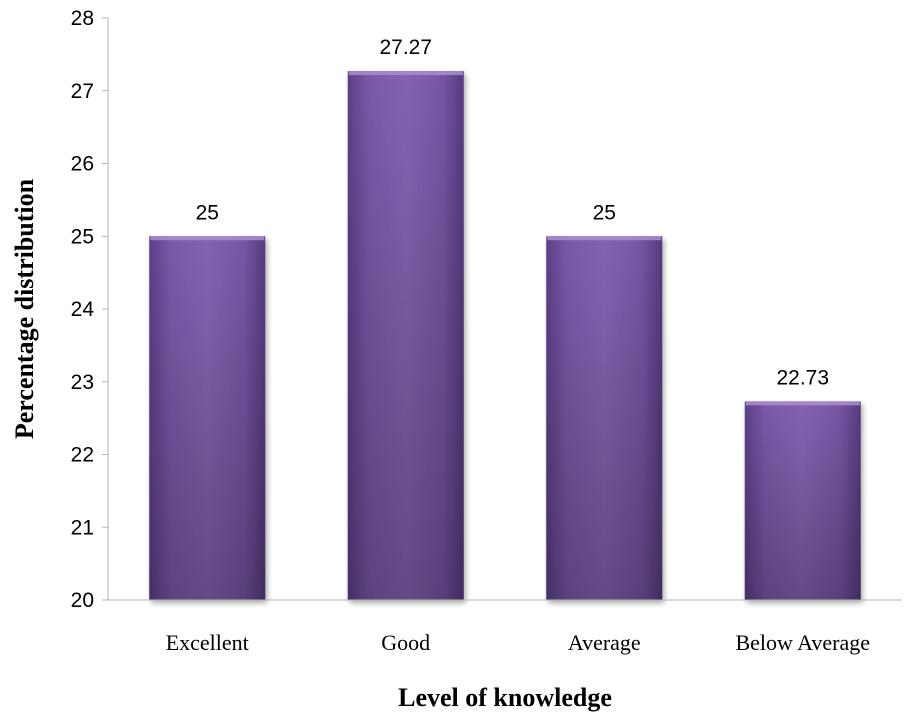 The image size is (906, 713). What do you see at coordinates (518, 642) in the screenshot?
I see `x-axis-tick-labels: Excellent Good Average Below Average` at bounding box center [518, 642].